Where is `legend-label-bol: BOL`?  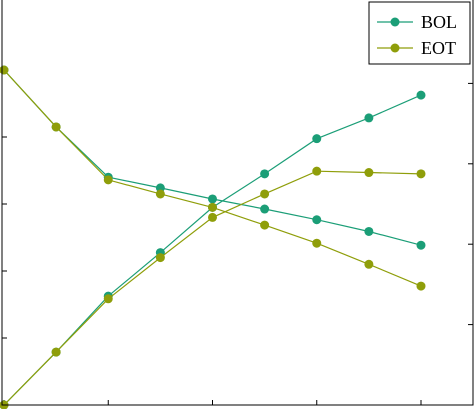 legend-label-bol: BOL is located at coordinates (439, 22).